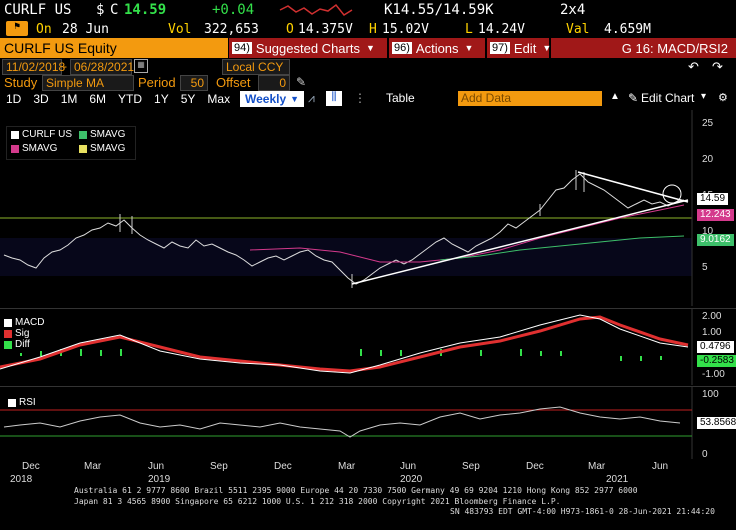  I want to click on ticker: CURLF US, so click(38, 10).